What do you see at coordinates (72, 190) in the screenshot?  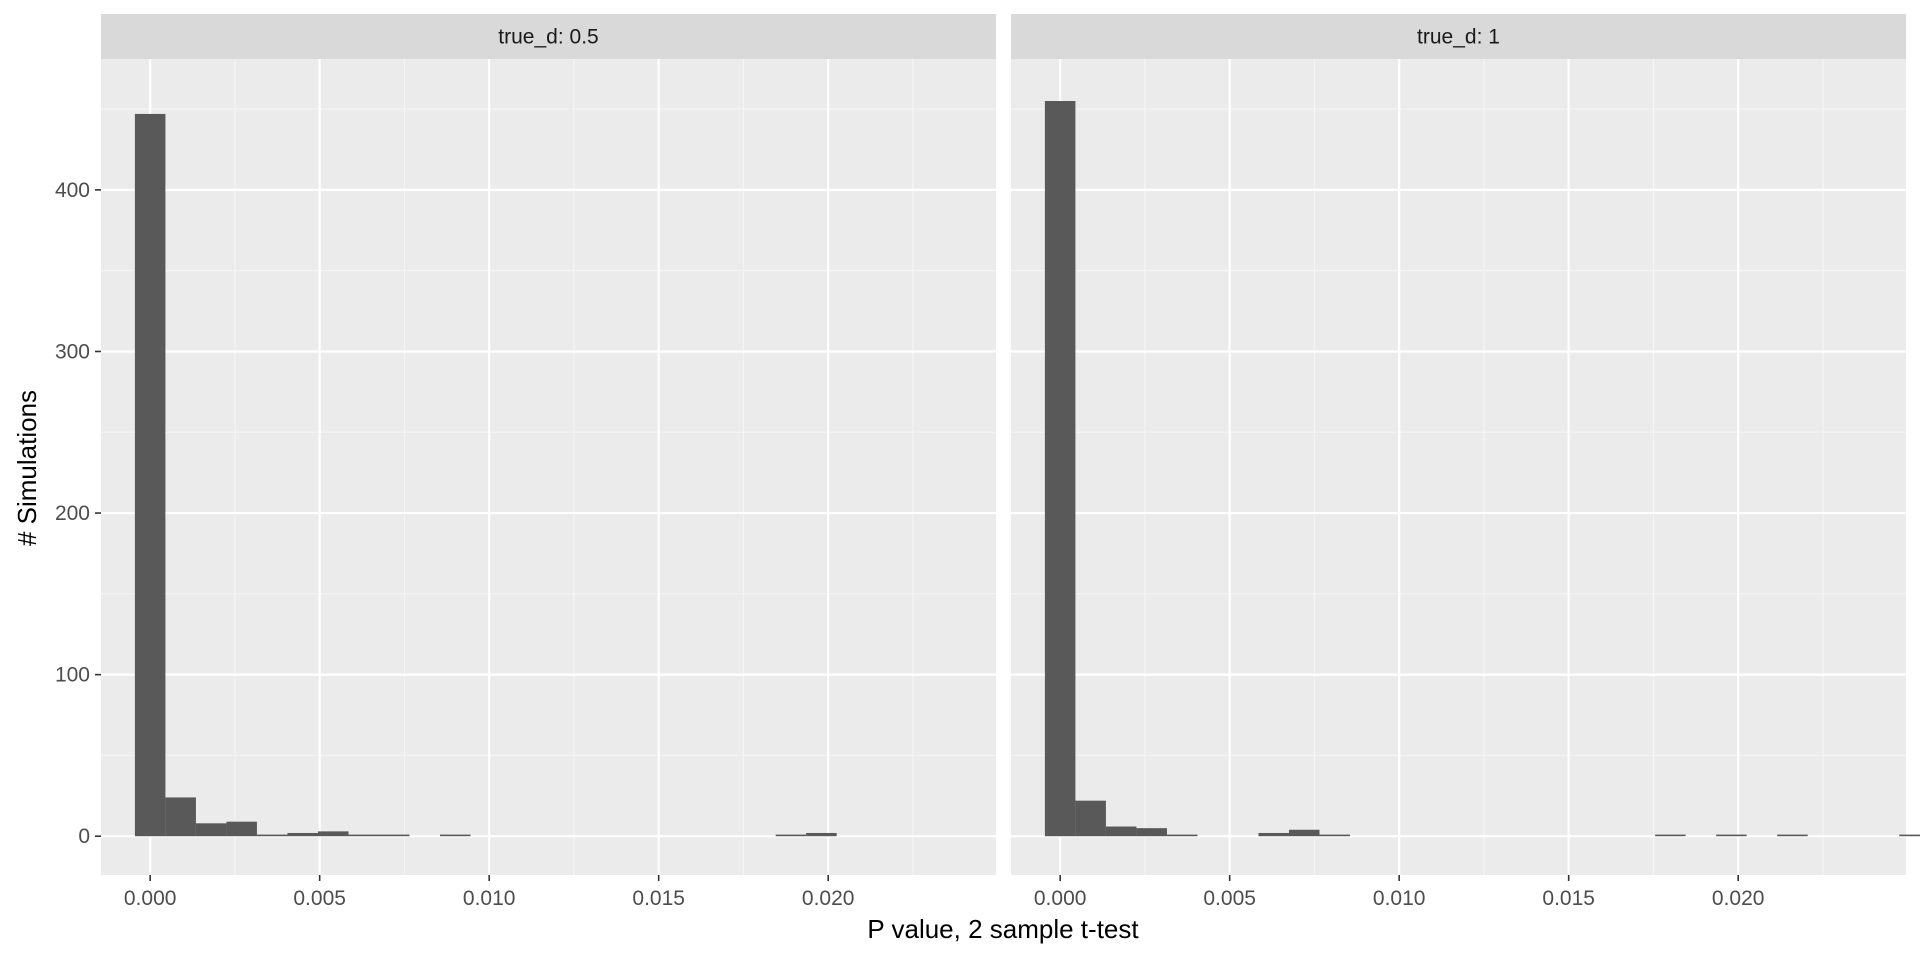 I see `y-tick-label: 400` at bounding box center [72, 190].